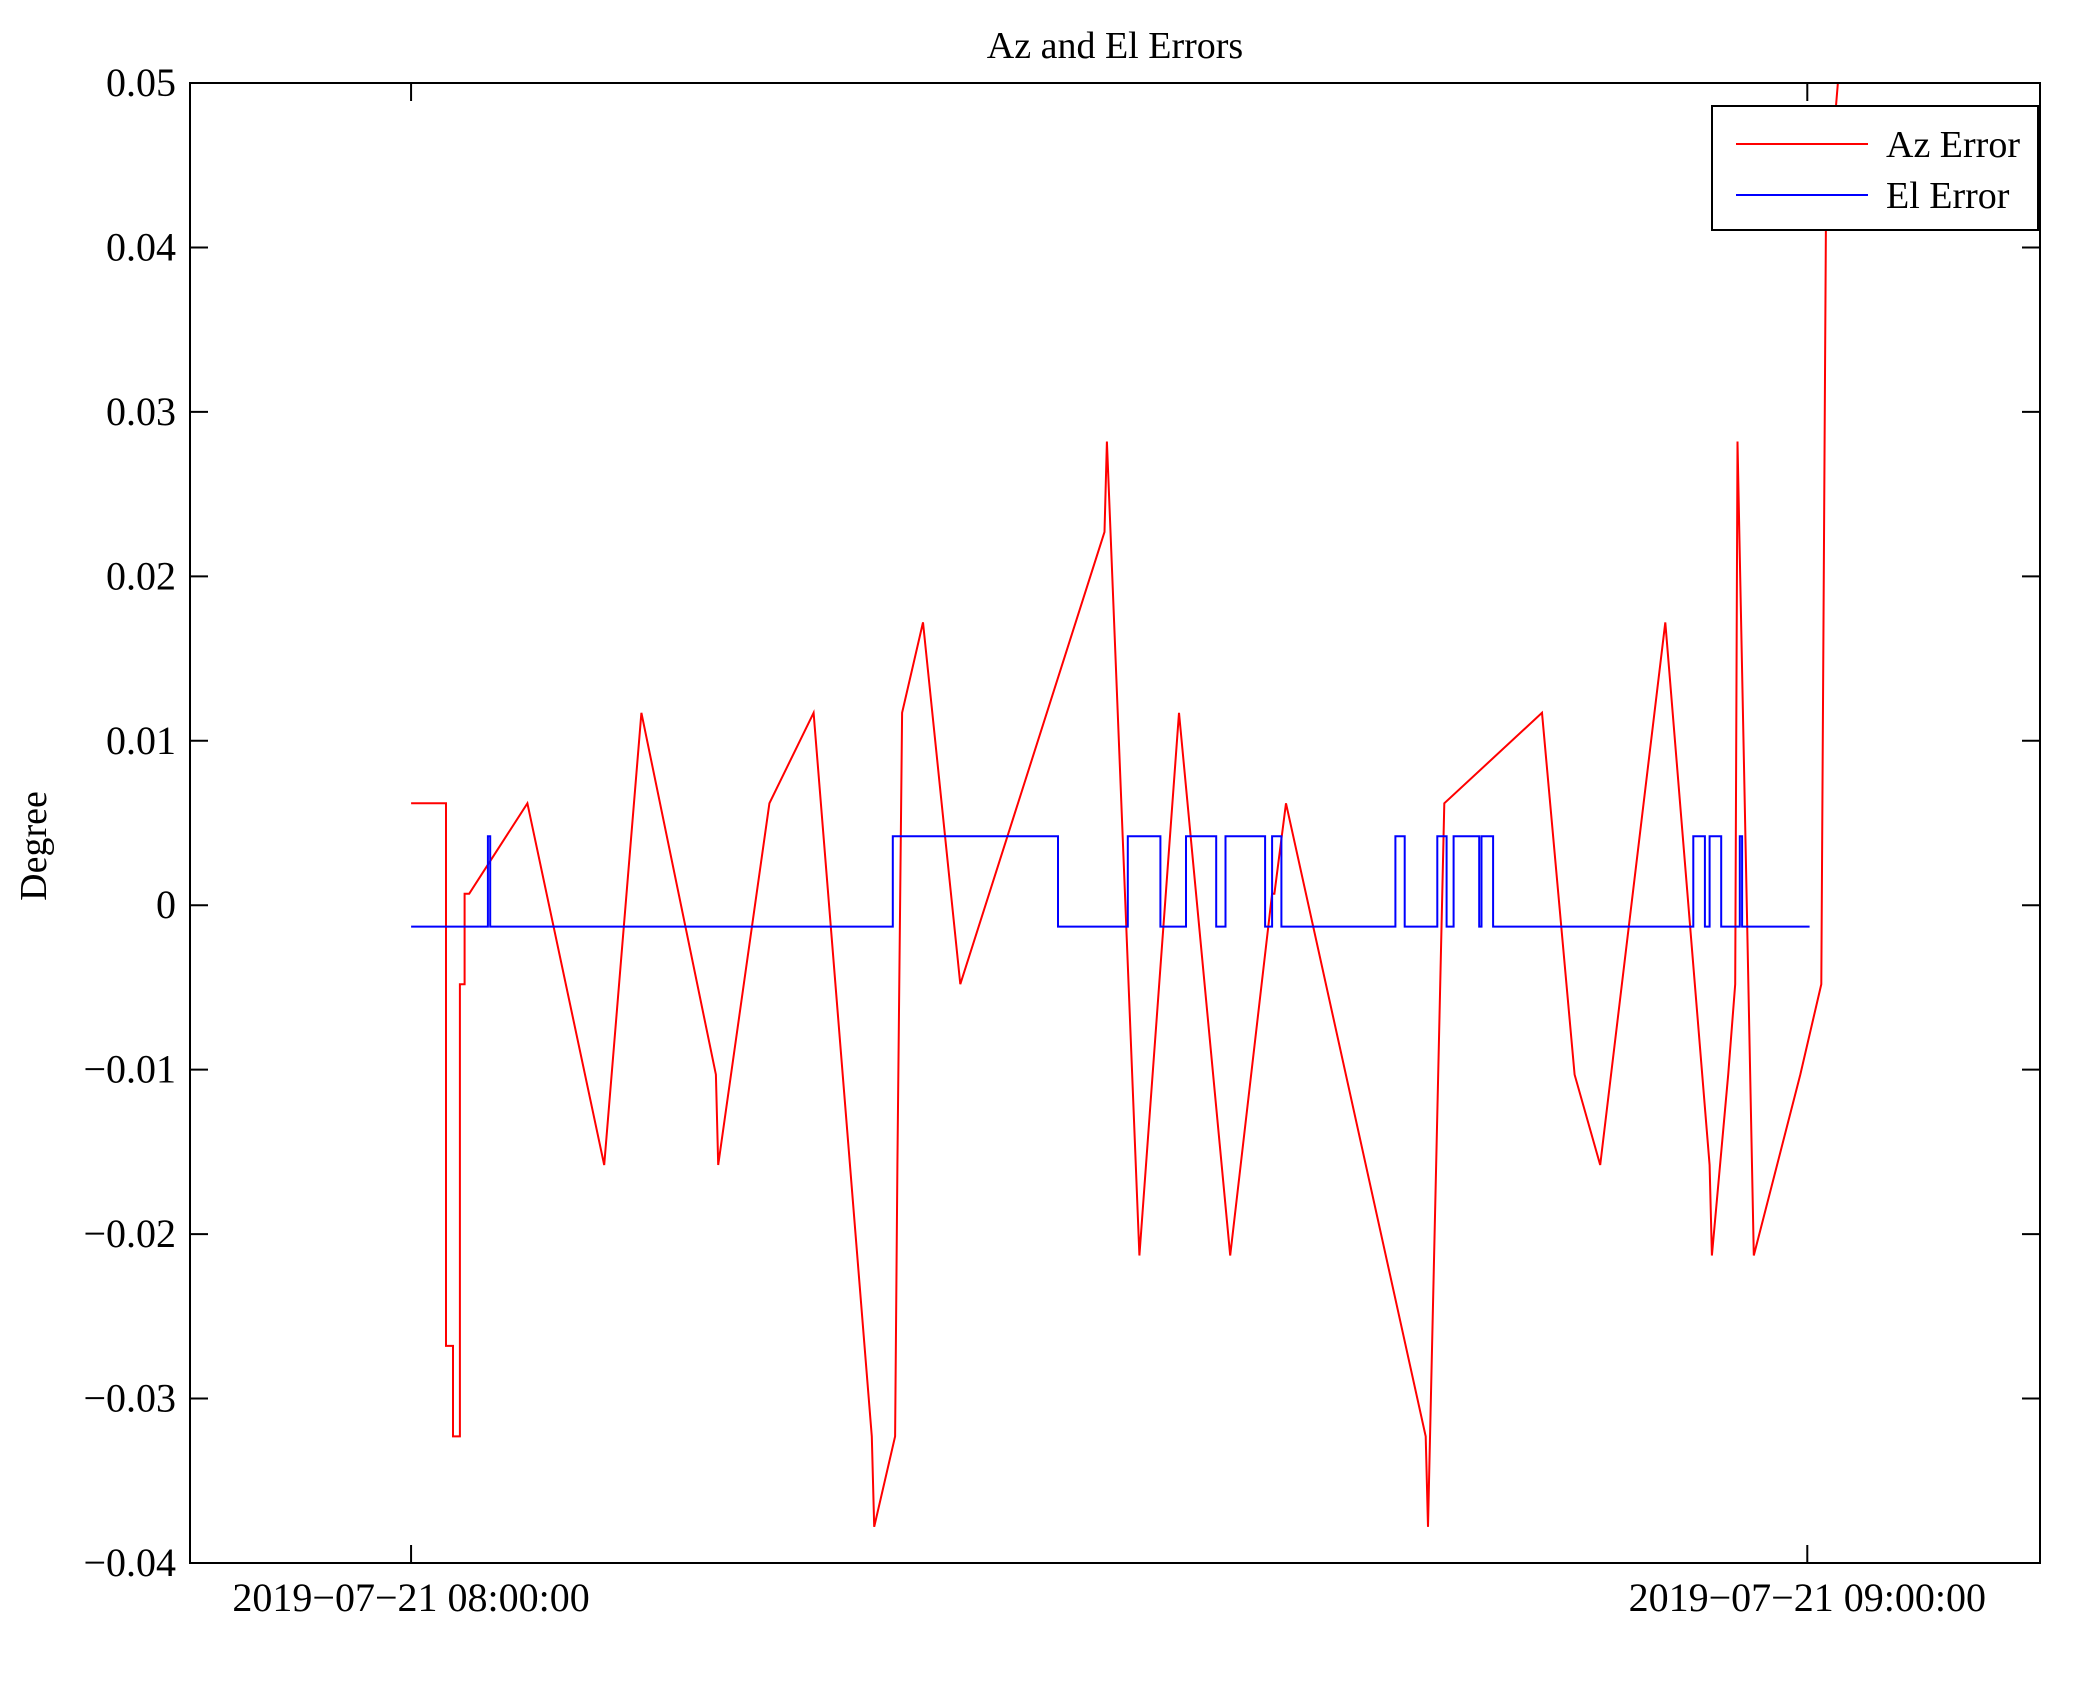 This screenshot has width=2075, height=1683. Describe the element at coordinates (166, 904) in the screenshot. I see `y-tick-label: 0` at that location.